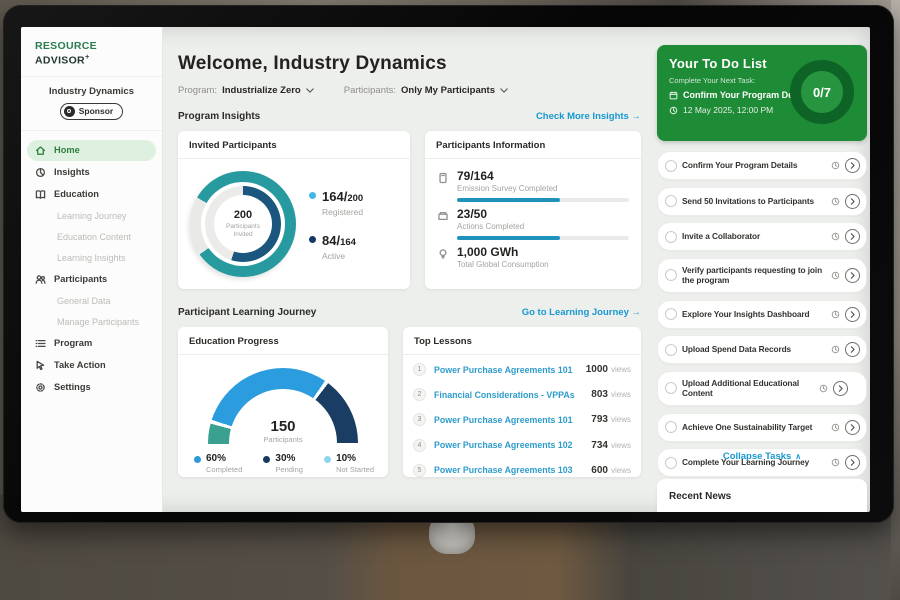  Describe the element at coordinates (283, 406) in the screenshot. I see `education-progress-gauge-chart: 150 Participants` at that location.